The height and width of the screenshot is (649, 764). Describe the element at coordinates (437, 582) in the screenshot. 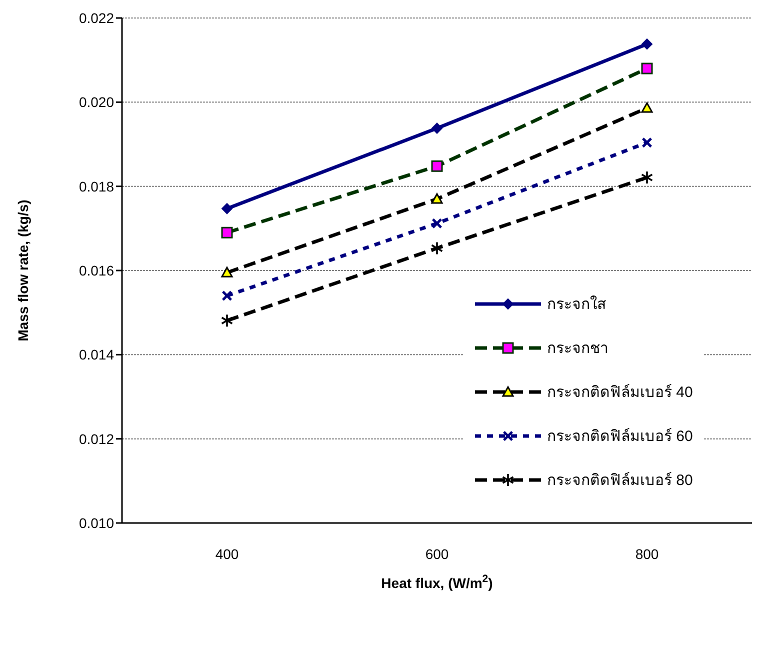

I see `x-axis-title: Heat flux, (W/m$^{2}$)` at that location.